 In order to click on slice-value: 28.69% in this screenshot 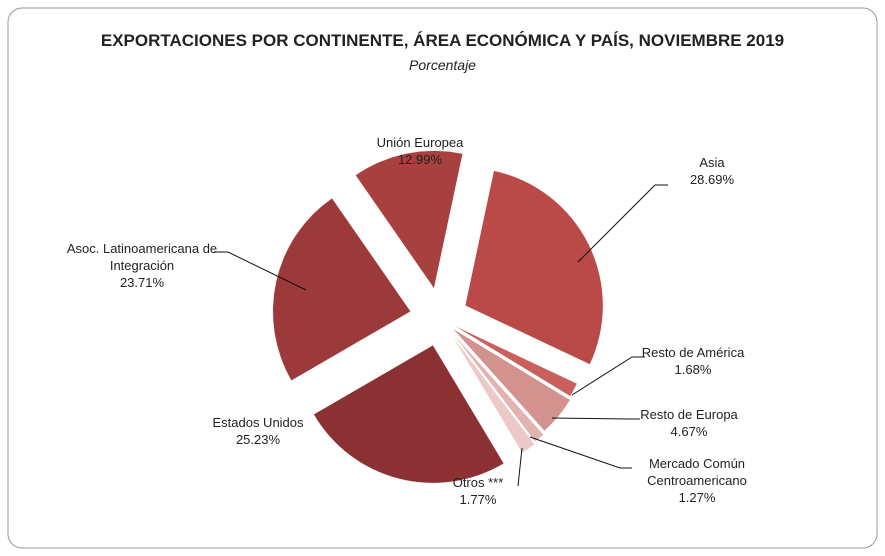, I will do `click(712, 179)`.